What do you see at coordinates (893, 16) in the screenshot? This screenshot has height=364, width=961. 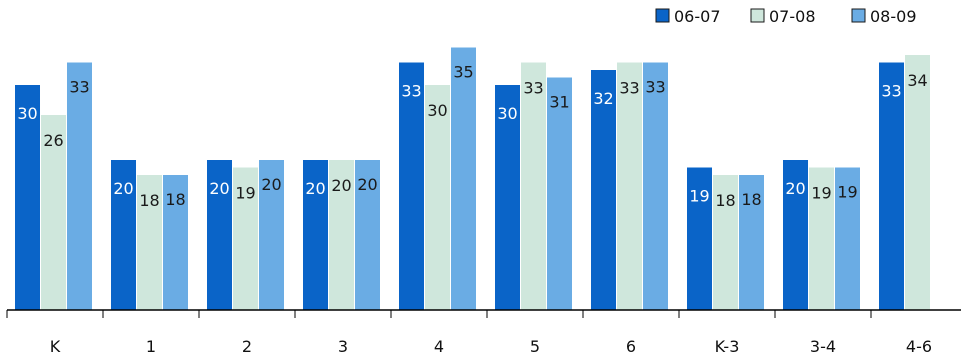 I see `legend-label-08-09: 08-09` at bounding box center [893, 16].